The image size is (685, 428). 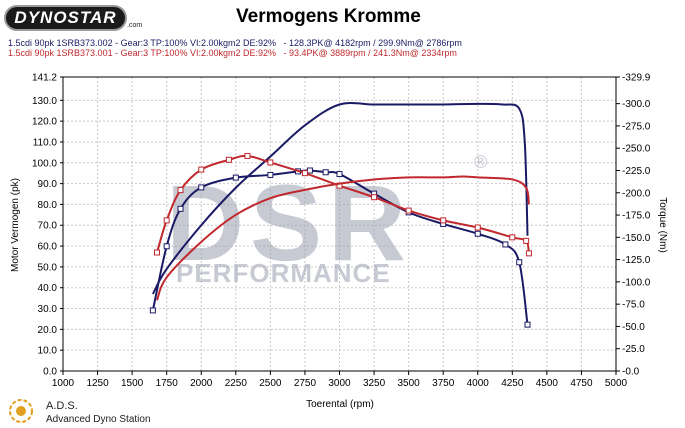 I want to click on y2-tick-label: -175.0, so click(x=636, y=216).